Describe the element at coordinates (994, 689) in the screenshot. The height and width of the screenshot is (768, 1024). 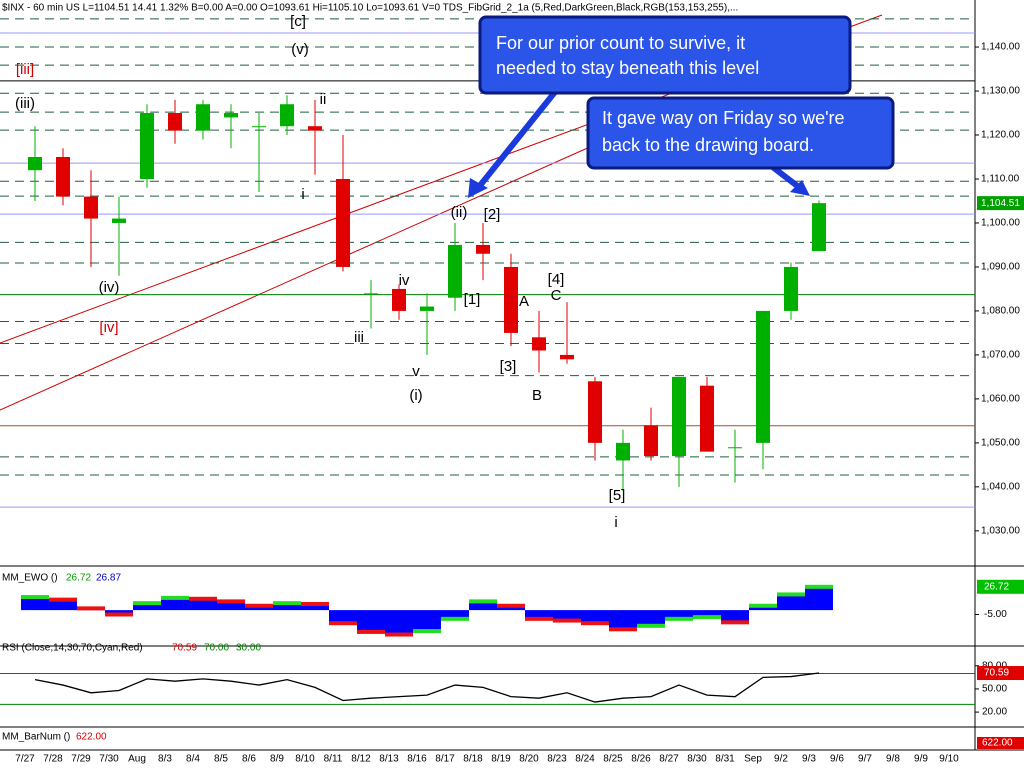
I see `y-tick-label: 50.00` at that location.